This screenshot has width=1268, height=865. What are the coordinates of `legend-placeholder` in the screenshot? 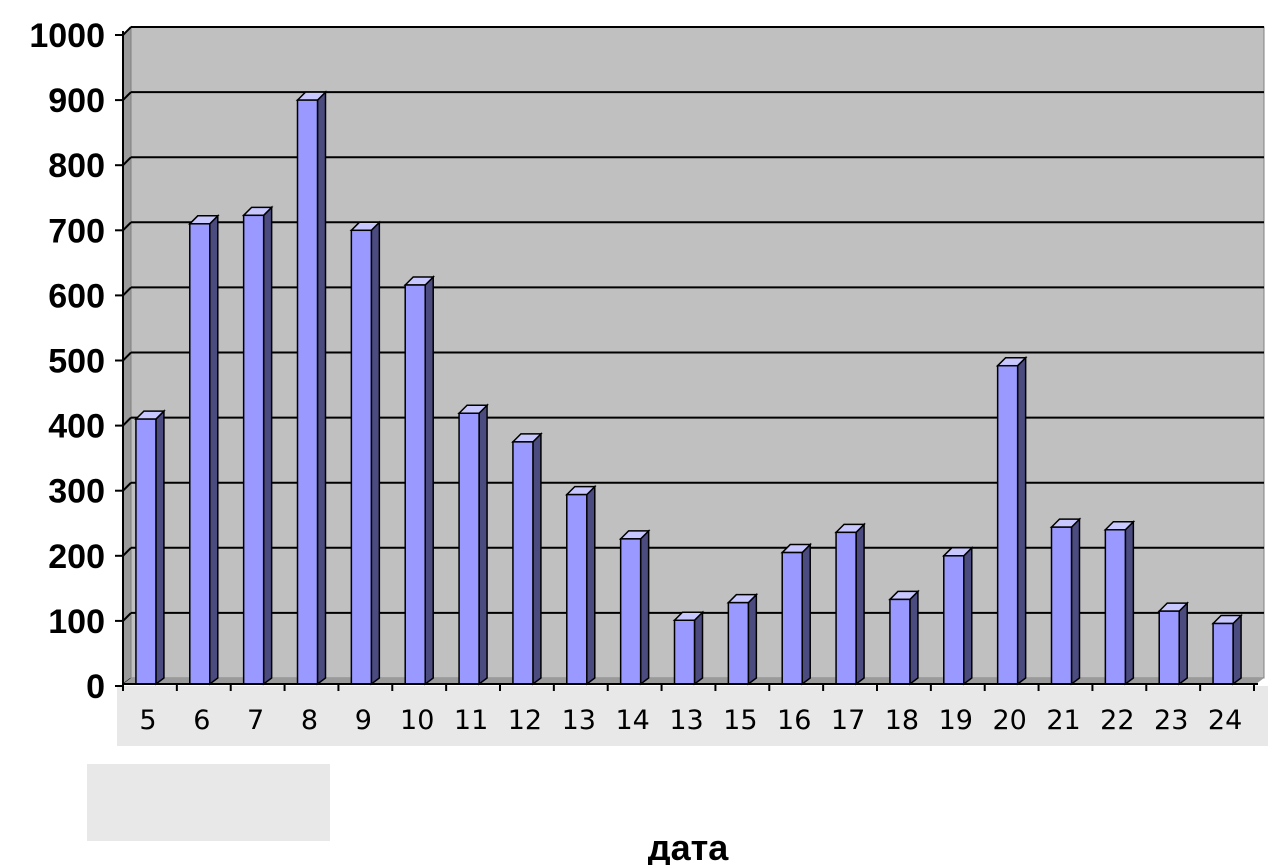 It's located at (208, 802).